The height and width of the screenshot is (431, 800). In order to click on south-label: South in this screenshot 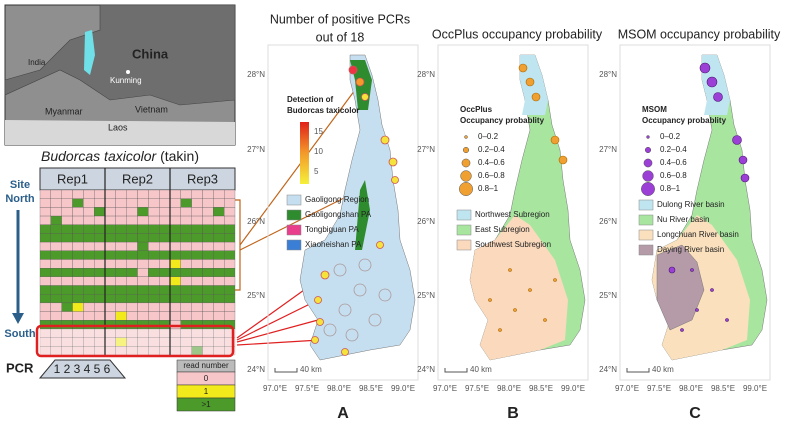, I will do `click(19, 334)`.